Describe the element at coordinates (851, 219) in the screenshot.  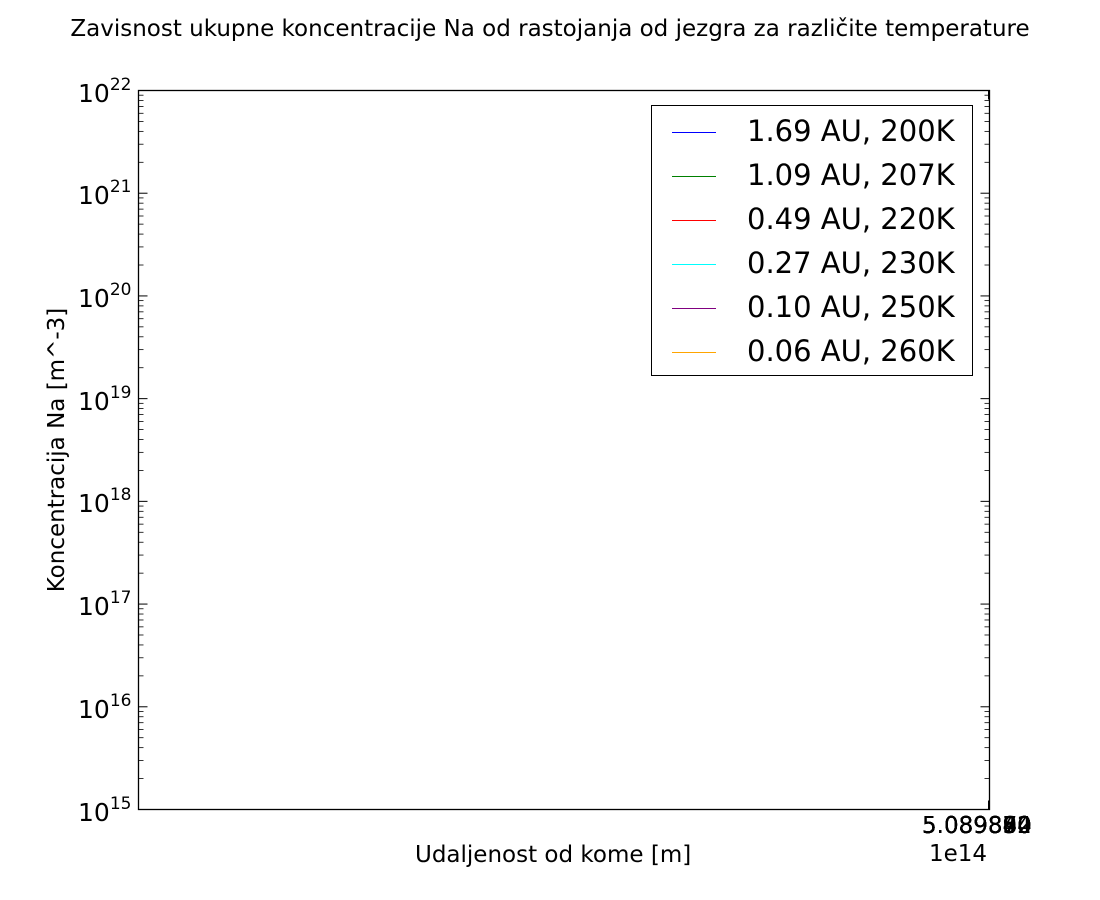
I see `legend-label: 0.49 AU, 220K` at that location.